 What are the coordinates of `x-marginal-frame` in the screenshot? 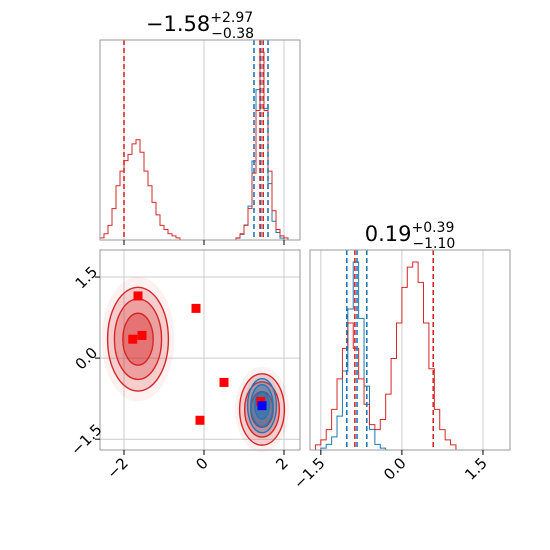 It's located at (200, 140).